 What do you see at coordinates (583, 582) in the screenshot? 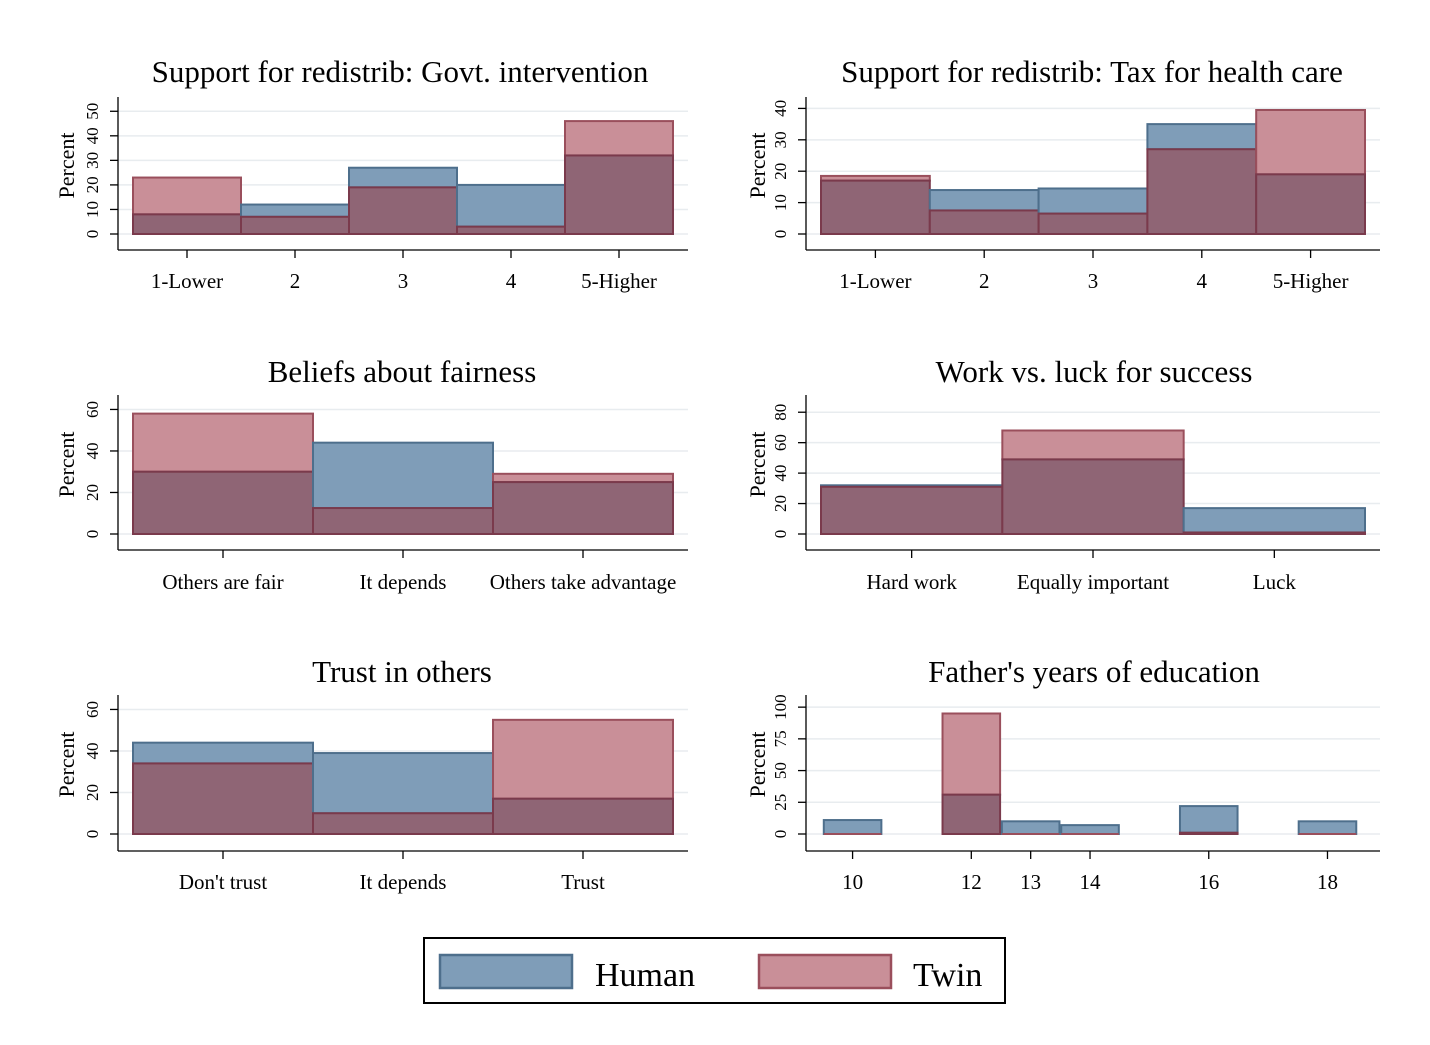
I see `x-tick-label: Others take advantage` at bounding box center [583, 582].